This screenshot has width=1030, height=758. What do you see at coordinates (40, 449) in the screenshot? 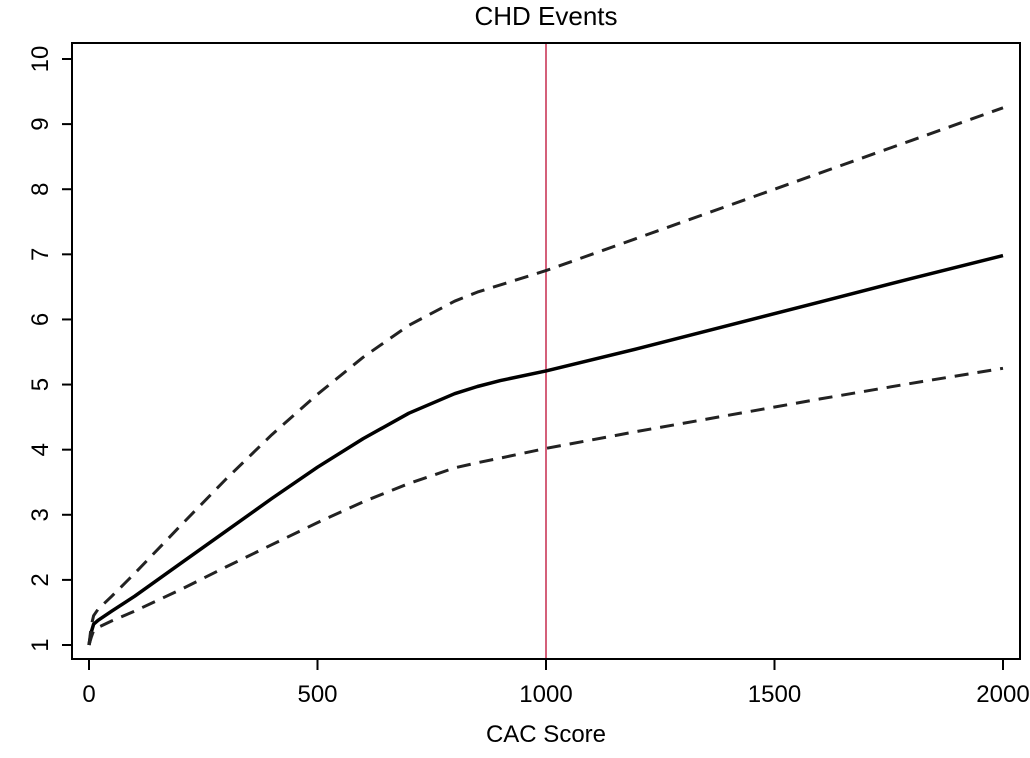
I see `y-tick-label: 4` at bounding box center [40, 449].